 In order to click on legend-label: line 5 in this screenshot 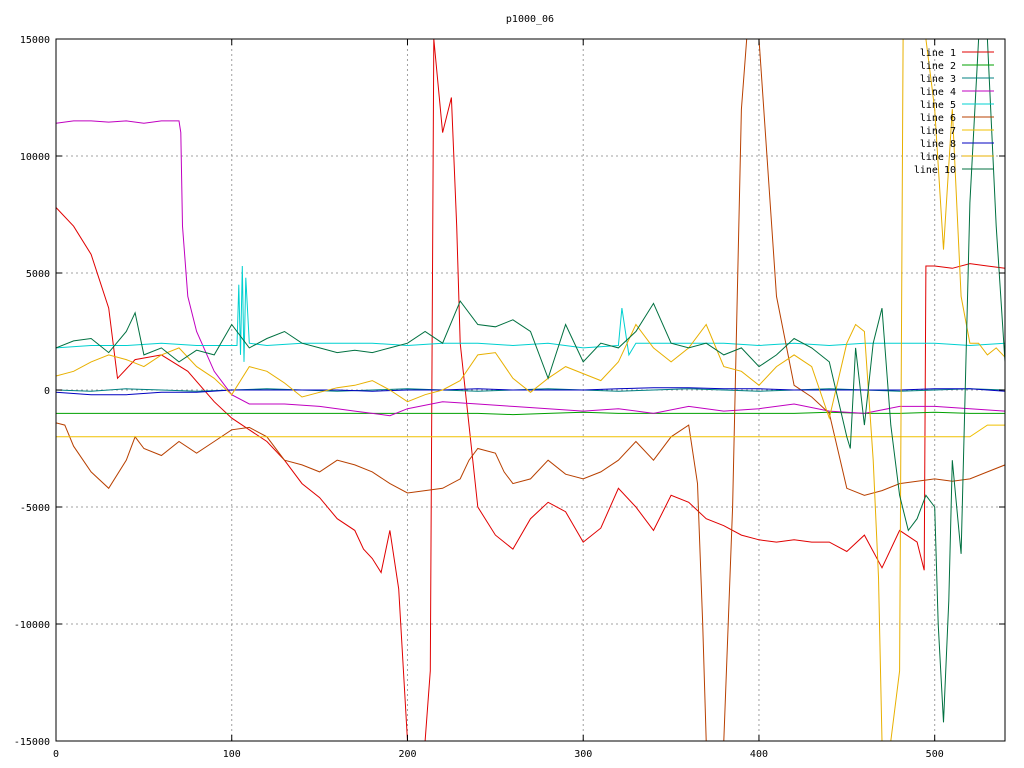, I will do `click(938, 105)`.